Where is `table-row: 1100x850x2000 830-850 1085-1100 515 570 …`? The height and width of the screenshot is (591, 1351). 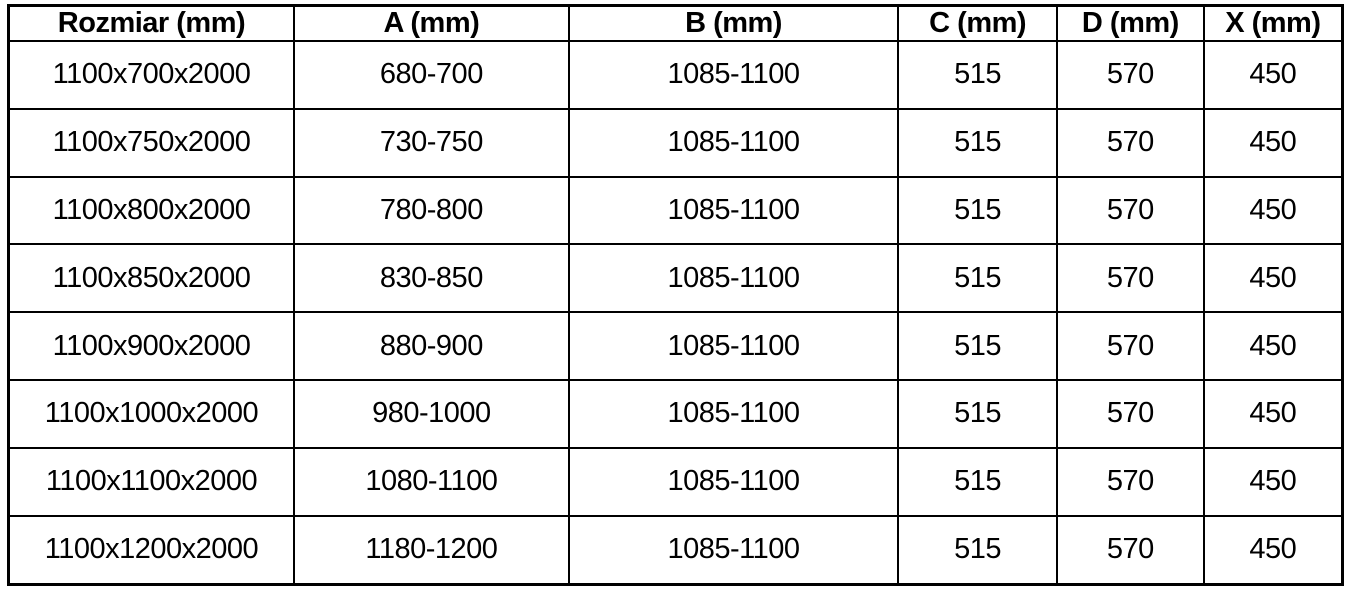 table-row: 1100x850x2000 830-850 1085-1100 515 570 … is located at coordinates (675, 278).